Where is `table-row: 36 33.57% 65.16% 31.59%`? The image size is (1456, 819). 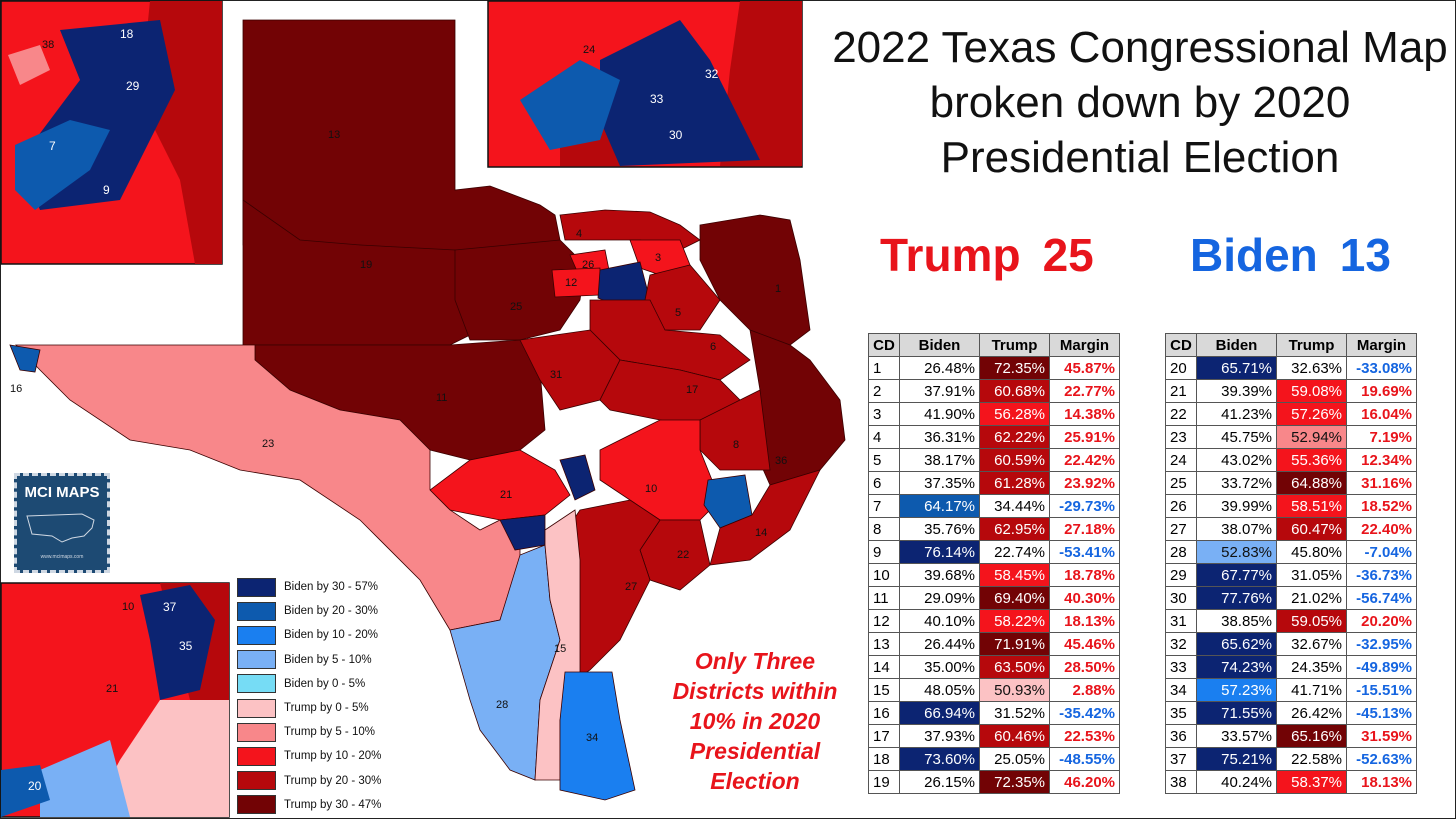
table-row: 36 33.57% 65.16% 31.59% is located at coordinates (1291, 736).